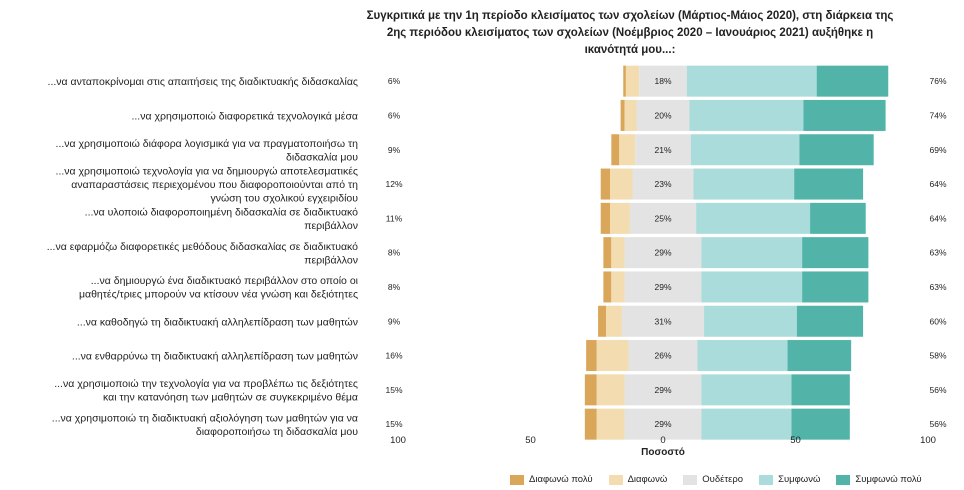 The height and width of the screenshot is (490, 964). I want to click on left-percent-label-row-3: 9%, so click(394, 150).